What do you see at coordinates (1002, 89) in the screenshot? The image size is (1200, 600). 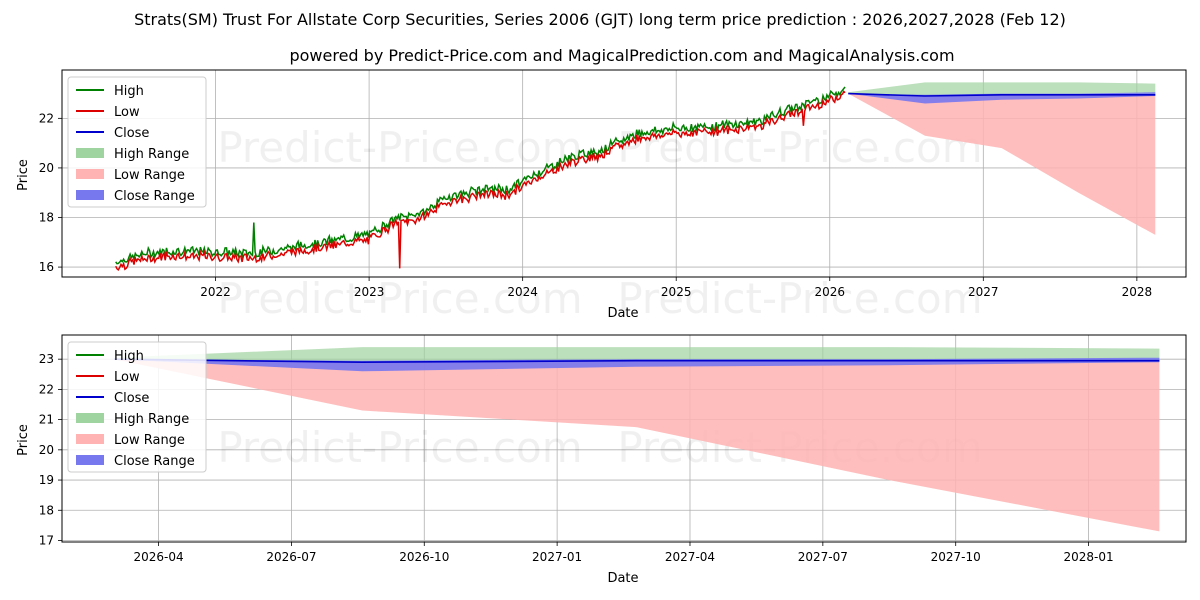 I see `long-term-high-range-band` at bounding box center [1002, 89].